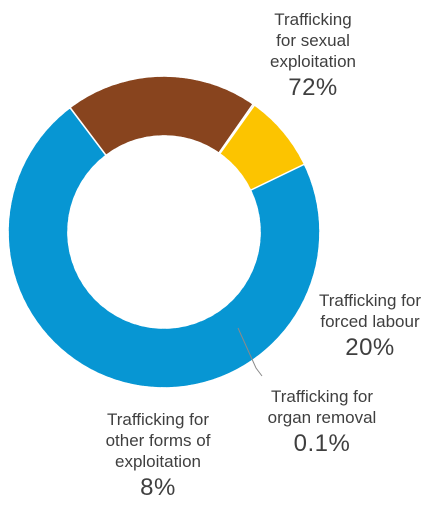 The height and width of the screenshot is (512, 448). I want to click on leader-line-organ-removal, so click(250, 352).